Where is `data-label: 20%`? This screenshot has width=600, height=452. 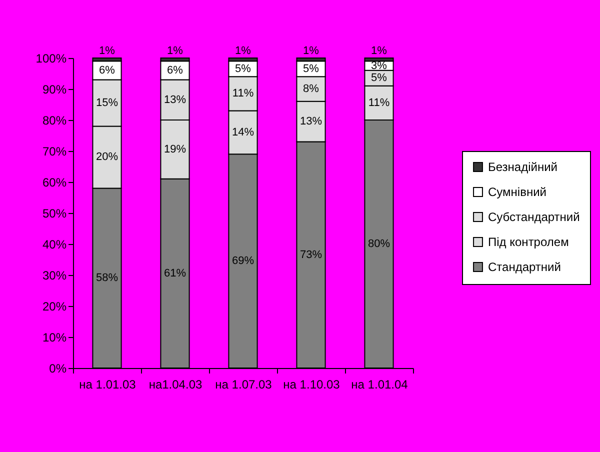 data-label: 20% is located at coordinates (107, 157).